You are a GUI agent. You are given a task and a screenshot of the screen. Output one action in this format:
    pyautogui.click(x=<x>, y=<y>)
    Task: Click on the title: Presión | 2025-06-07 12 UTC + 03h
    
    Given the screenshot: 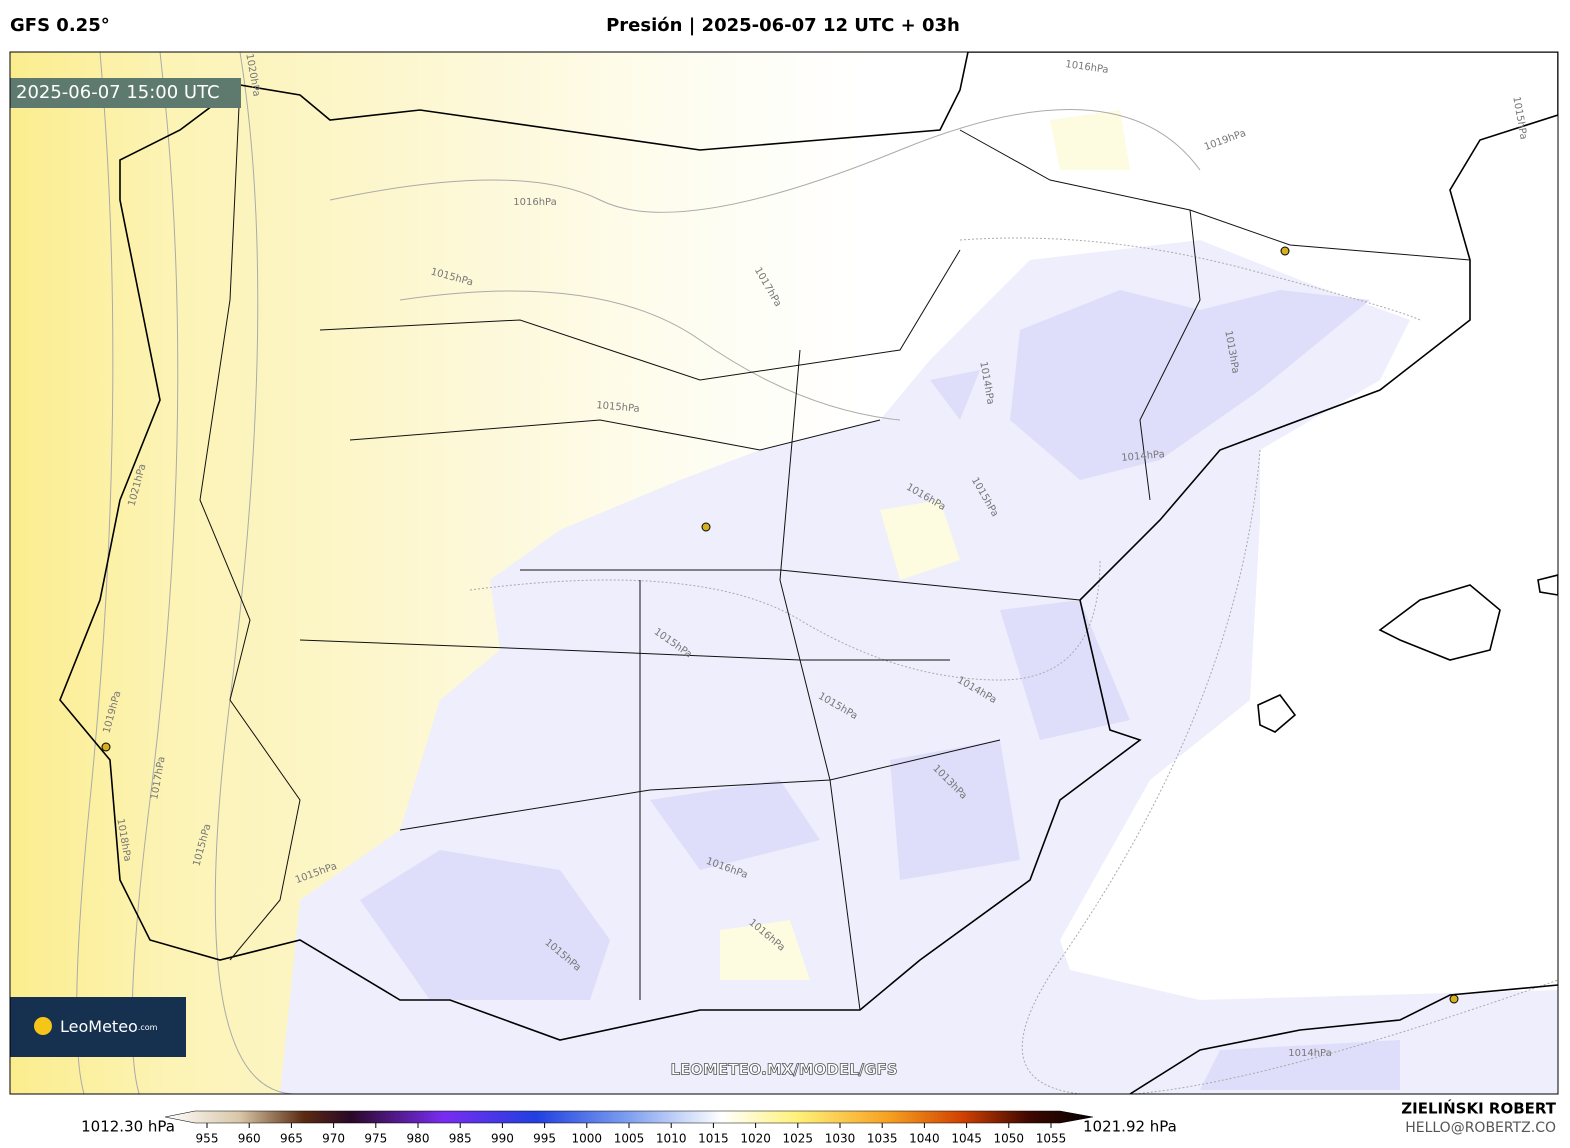 What is the action you would take?
    pyautogui.click(x=783, y=25)
    